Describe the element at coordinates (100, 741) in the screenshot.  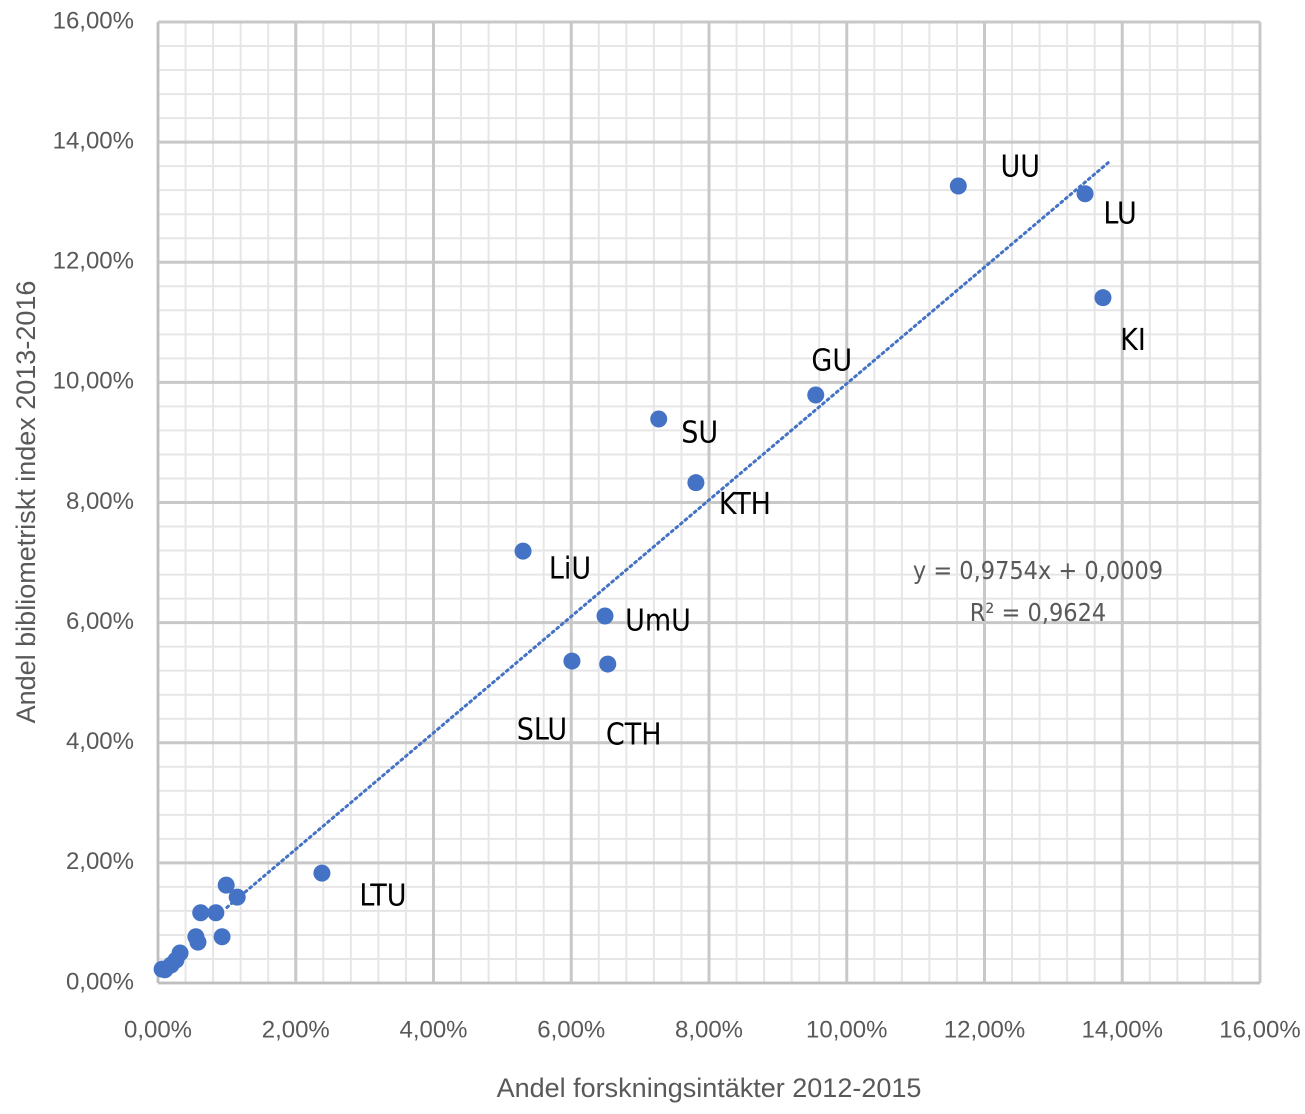
I see `y-tick-label: 4,00%` at that location.